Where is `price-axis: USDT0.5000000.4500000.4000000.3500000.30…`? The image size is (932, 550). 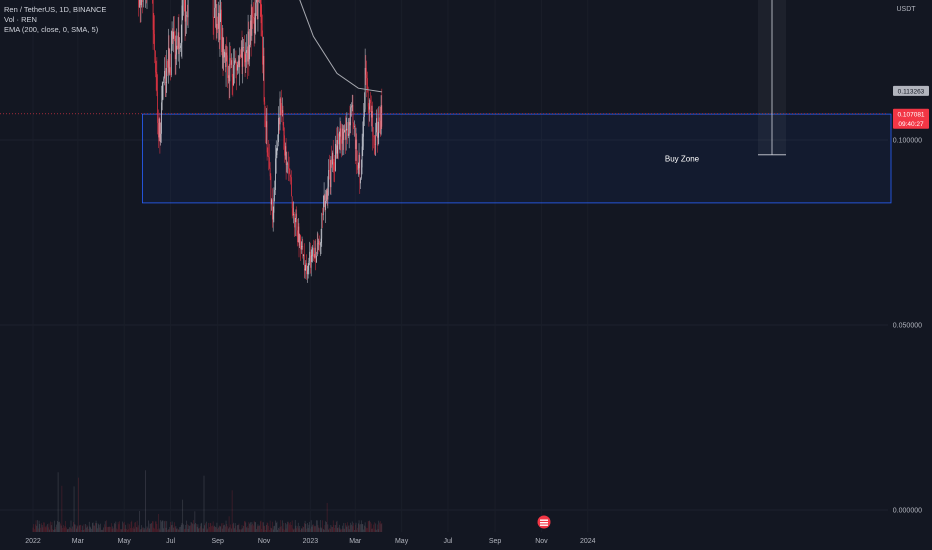
price-axis: USDT0.5000000.4500000.4000000.3500000.30… is located at coordinates (907, 257).